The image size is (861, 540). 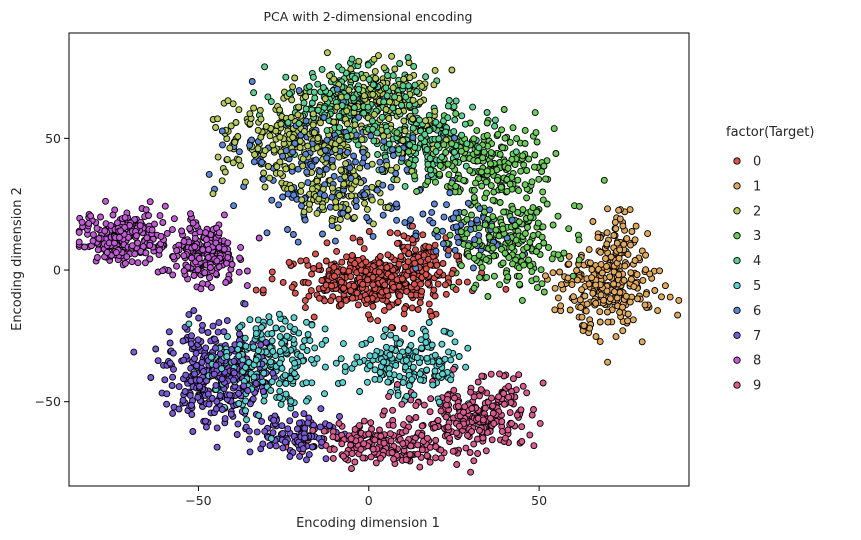 What do you see at coordinates (57, 270) in the screenshot?
I see `y-tick-label: 0` at bounding box center [57, 270].